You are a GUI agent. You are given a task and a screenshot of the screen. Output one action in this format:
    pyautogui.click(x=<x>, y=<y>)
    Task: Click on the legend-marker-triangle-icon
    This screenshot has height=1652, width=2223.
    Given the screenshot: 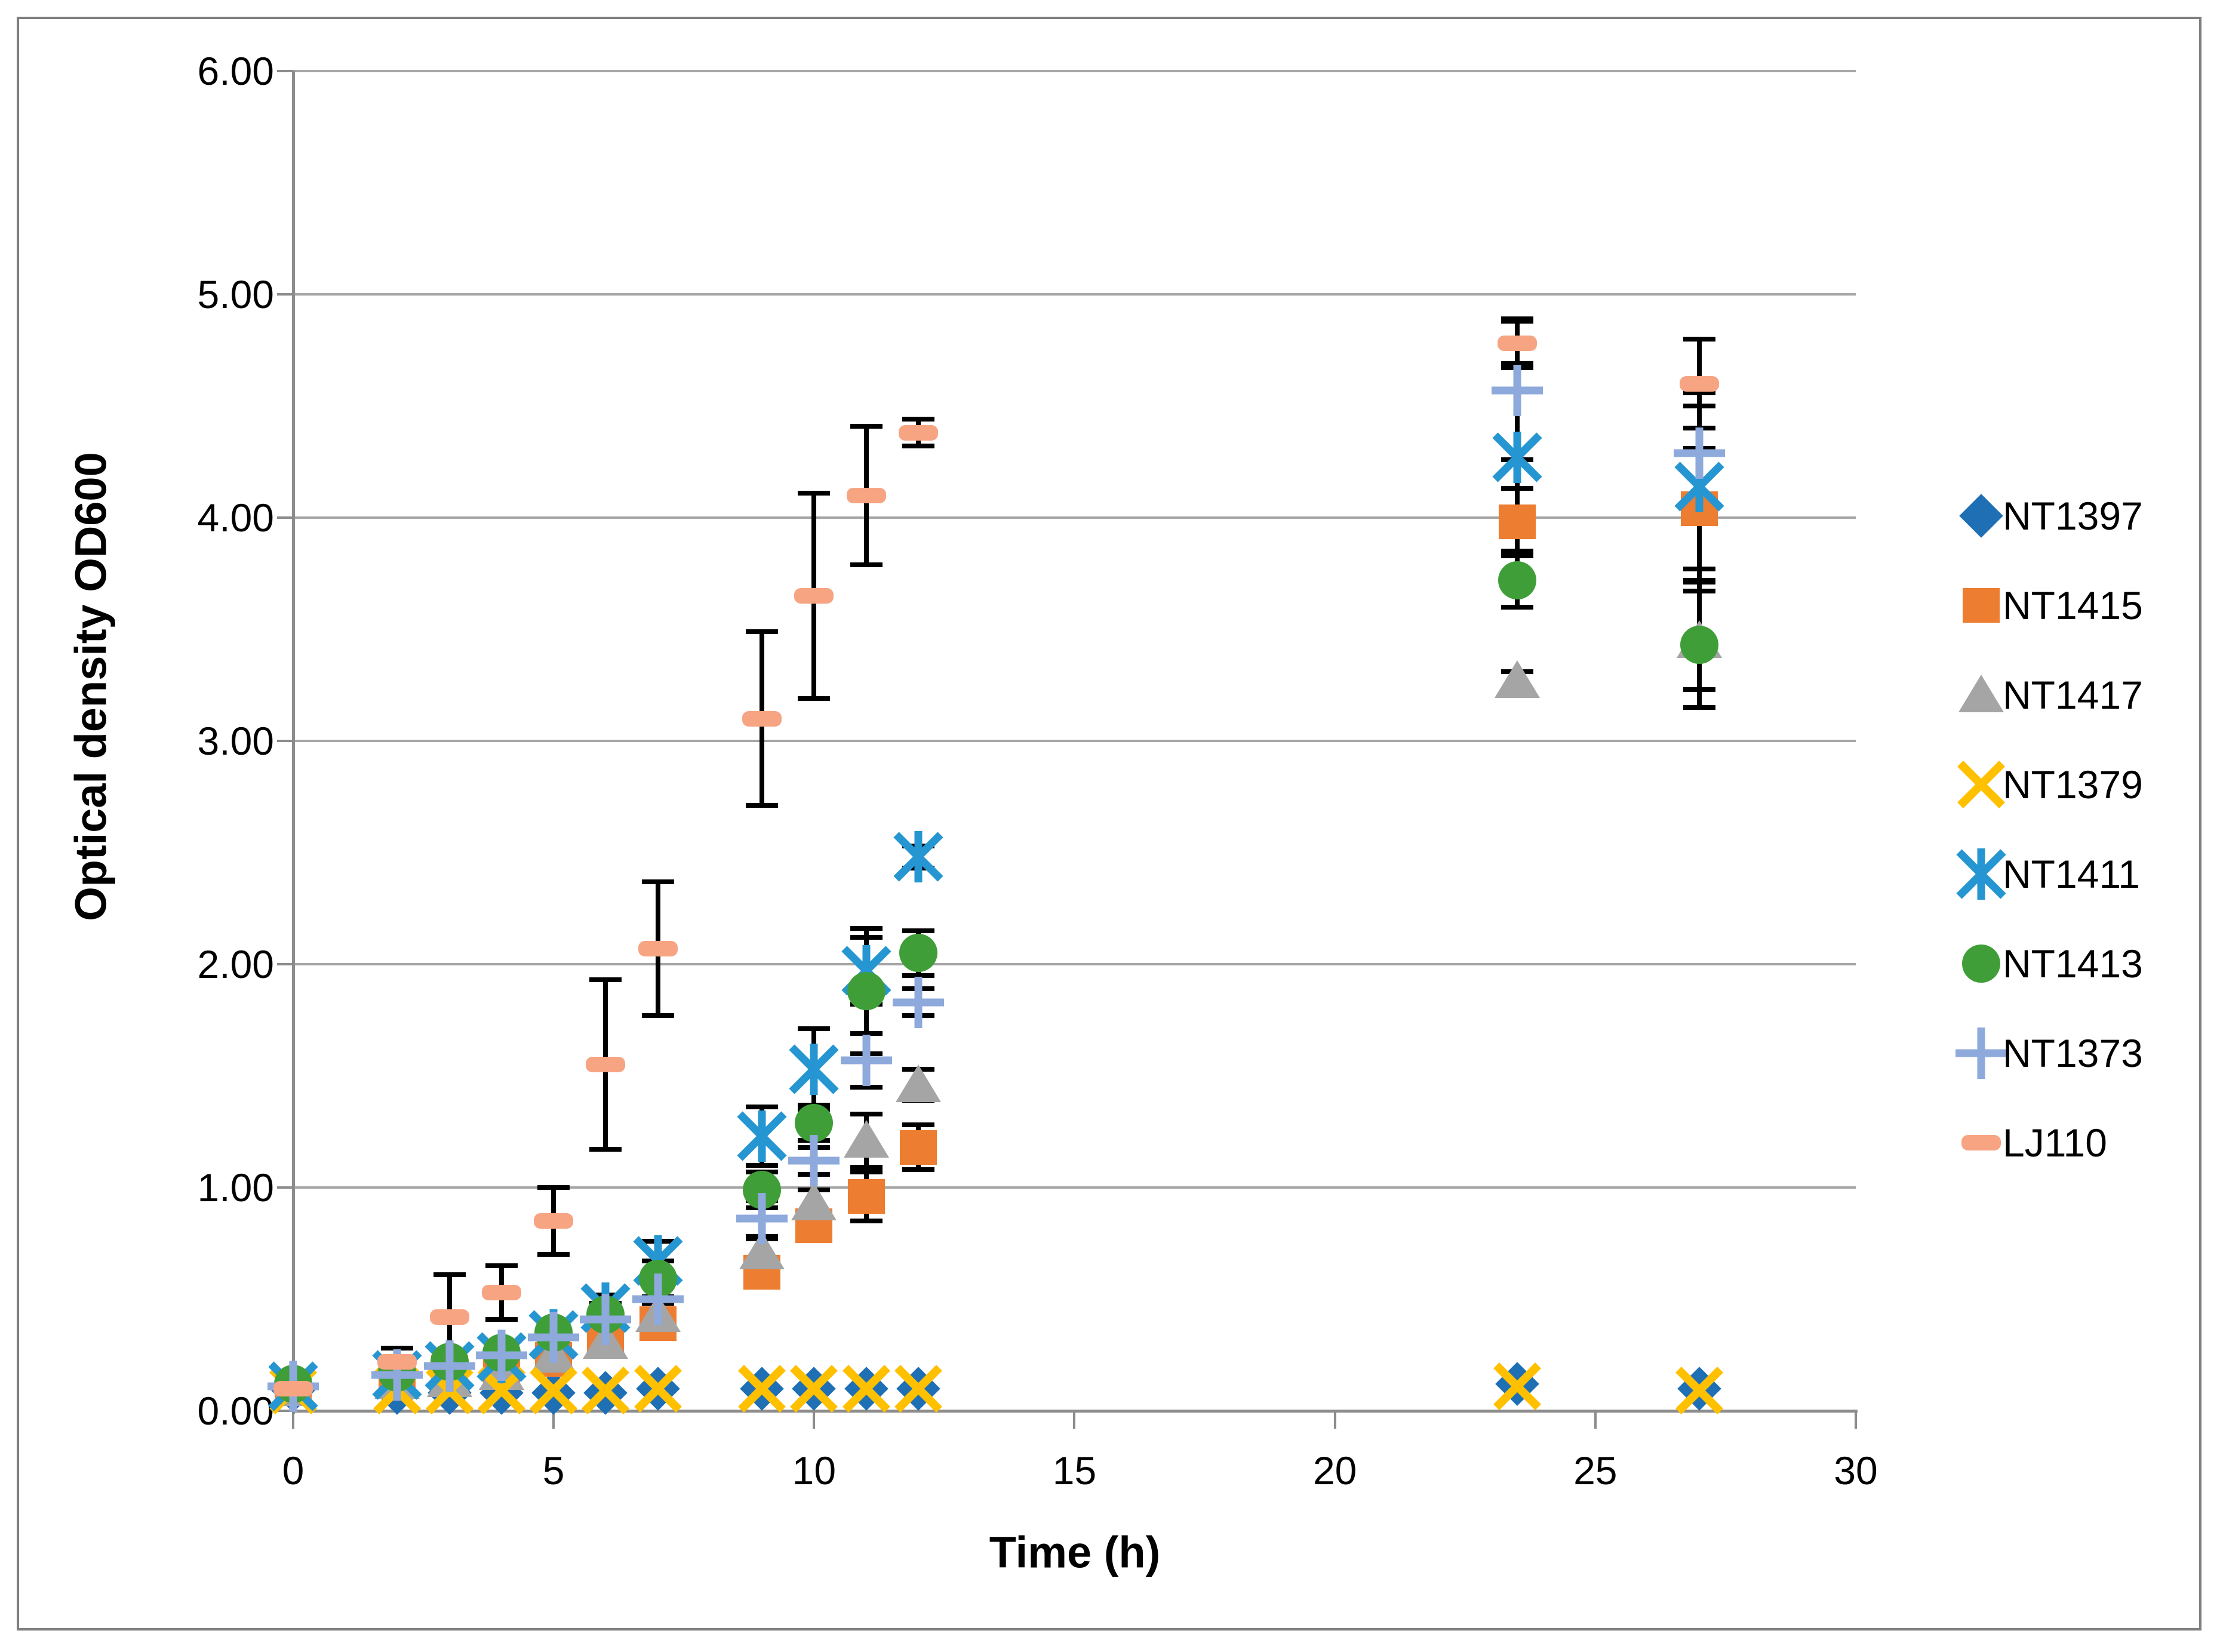 What is the action you would take?
    pyautogui.click(x=1981, y=695)
    